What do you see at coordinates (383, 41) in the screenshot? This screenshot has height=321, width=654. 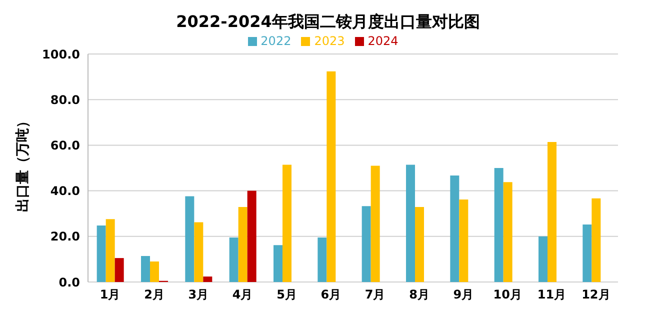 I see `legend-label: 2024` at bounding box center [383, 41].